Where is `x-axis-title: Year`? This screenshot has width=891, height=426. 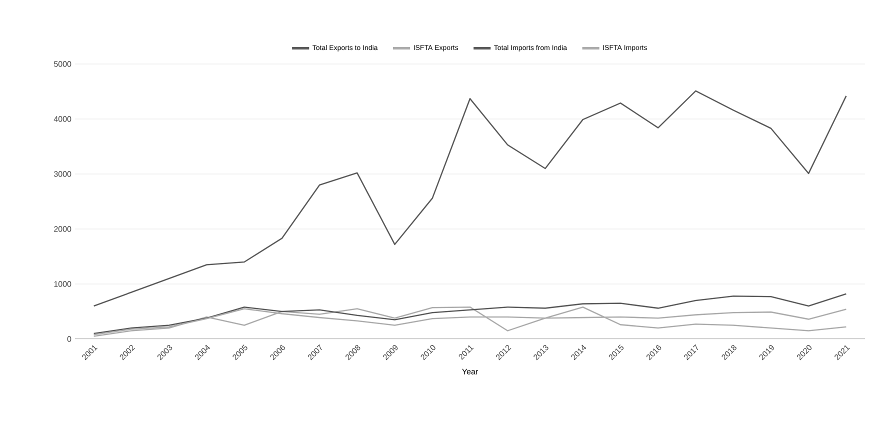
x-axis-title: Year is located at coordinates (470, 371).